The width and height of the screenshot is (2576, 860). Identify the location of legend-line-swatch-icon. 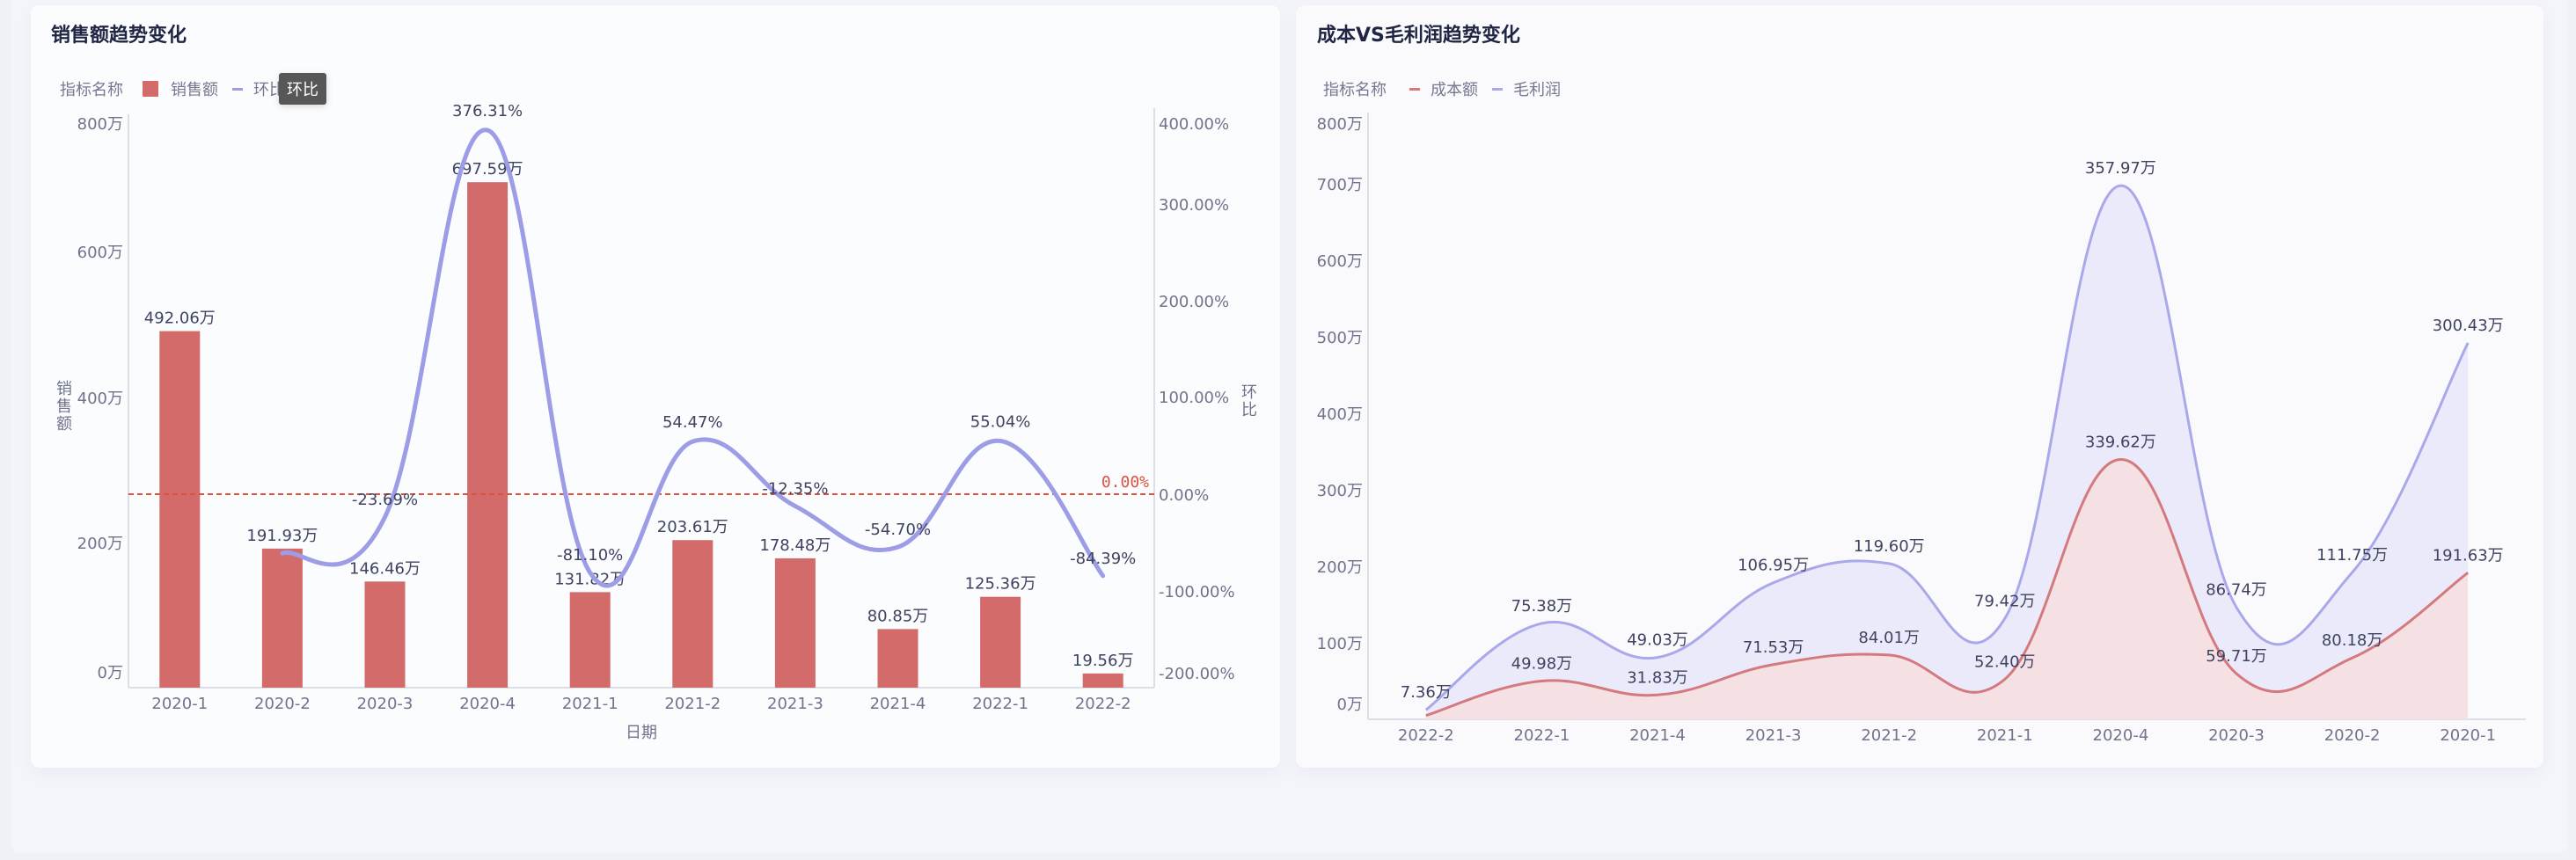
(237, 89).